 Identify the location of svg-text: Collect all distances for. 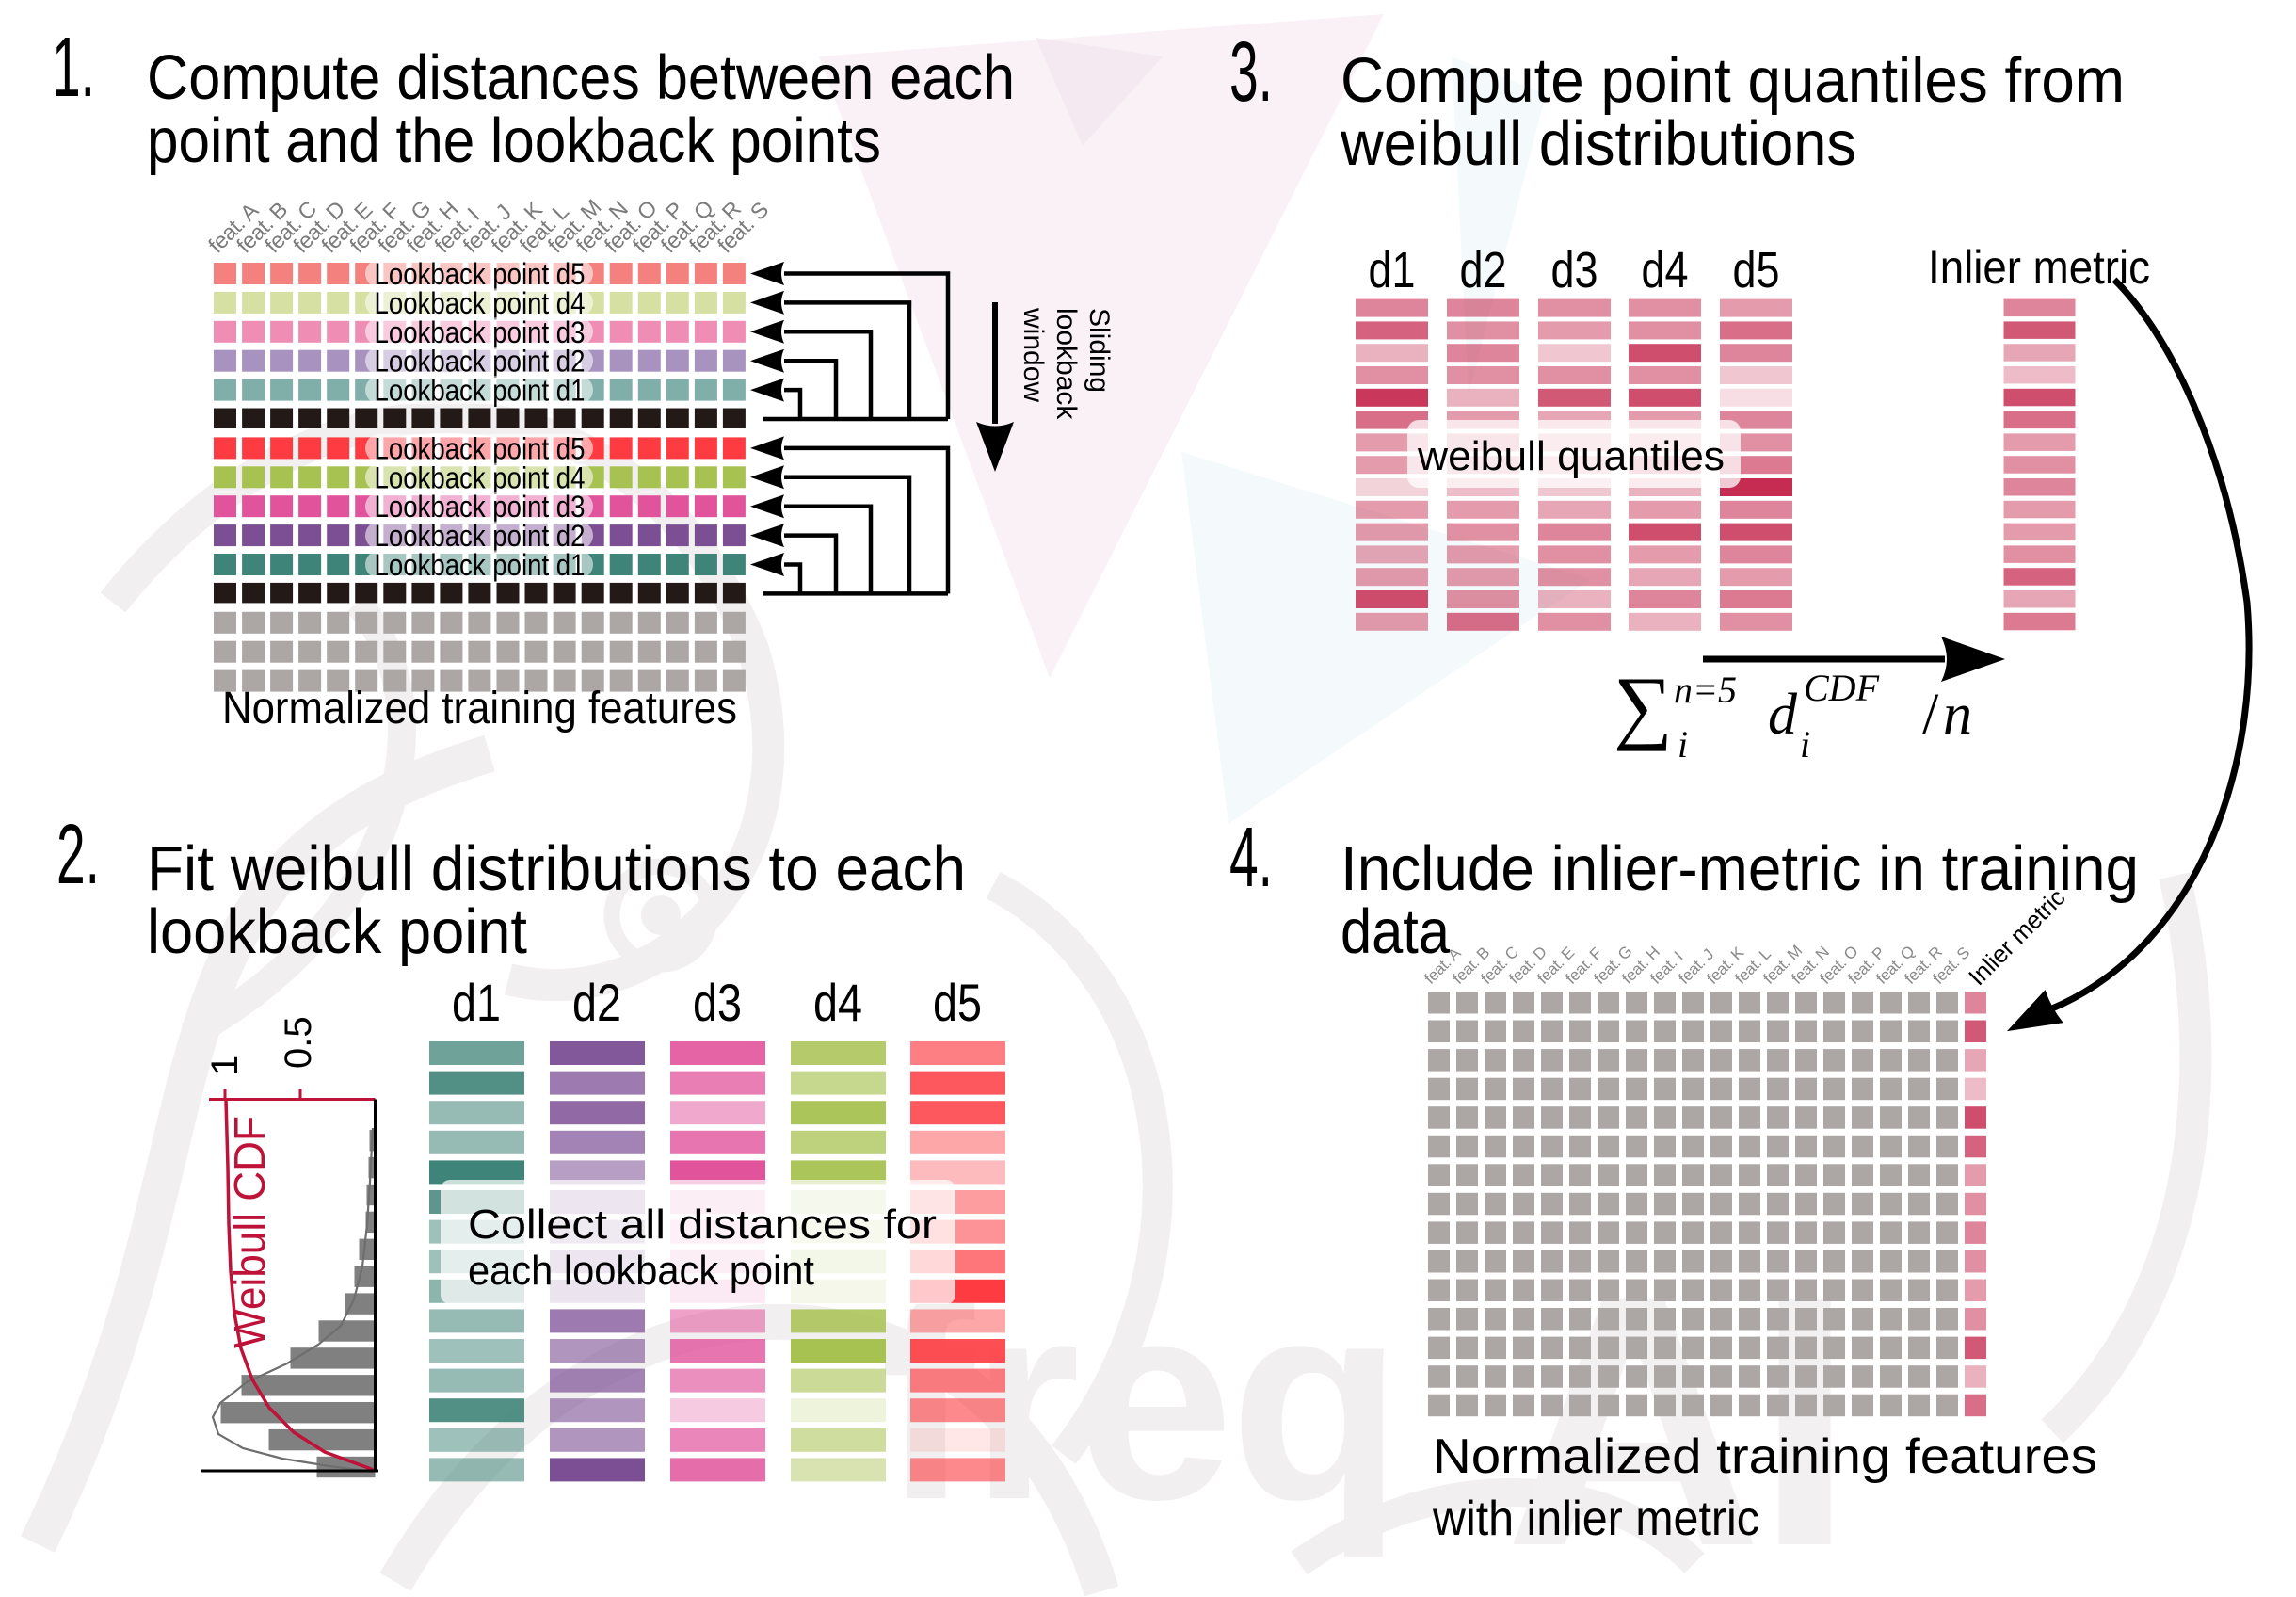
(702, 1225).